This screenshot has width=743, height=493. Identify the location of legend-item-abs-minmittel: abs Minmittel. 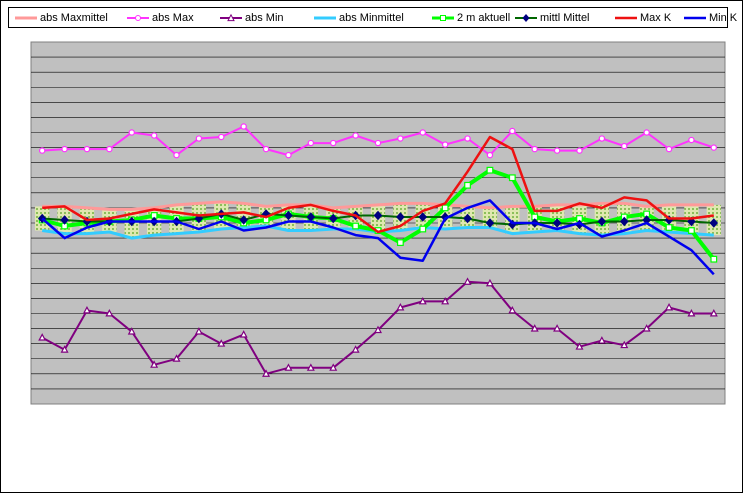
(359, 17).